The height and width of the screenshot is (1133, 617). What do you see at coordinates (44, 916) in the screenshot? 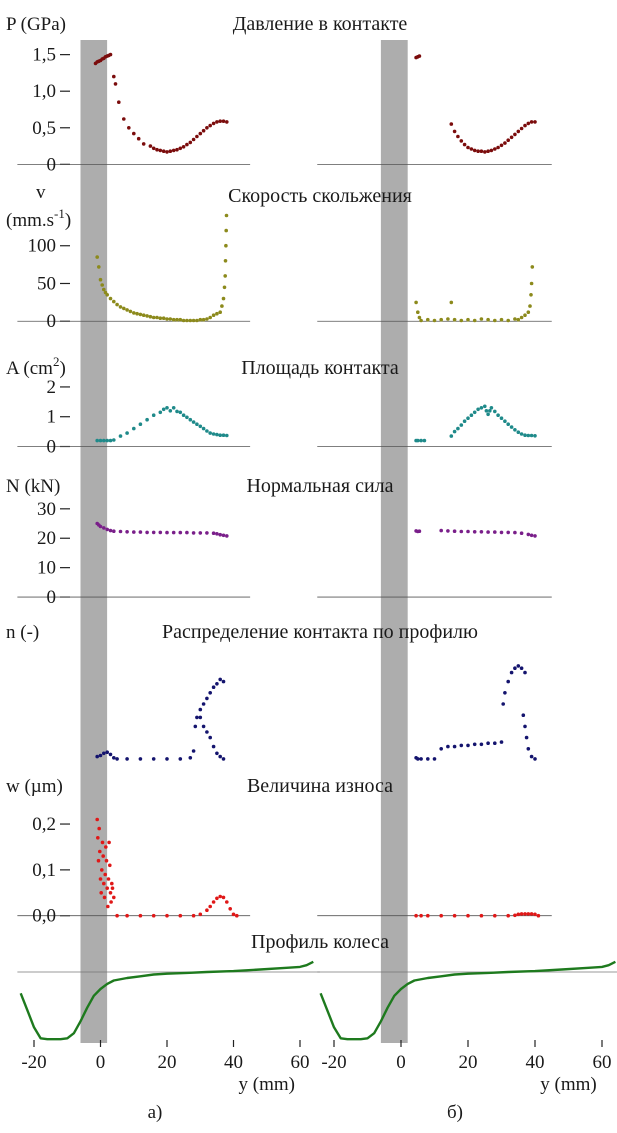
I see `y-tick-label: 0,0` at bounding box center [44, 916].